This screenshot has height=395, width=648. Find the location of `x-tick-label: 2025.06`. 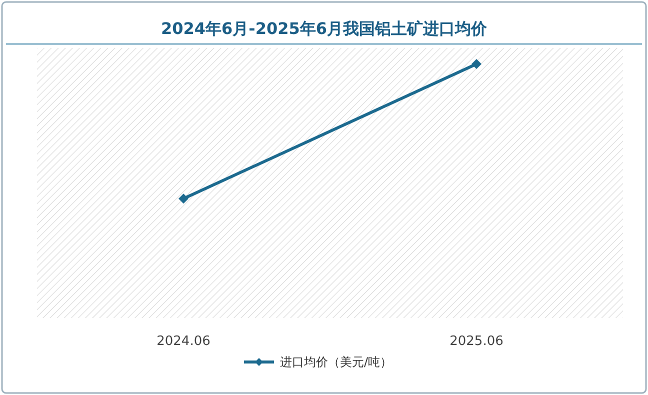

x-tick-label: 2025.06 is located at coordinates (477, 341).